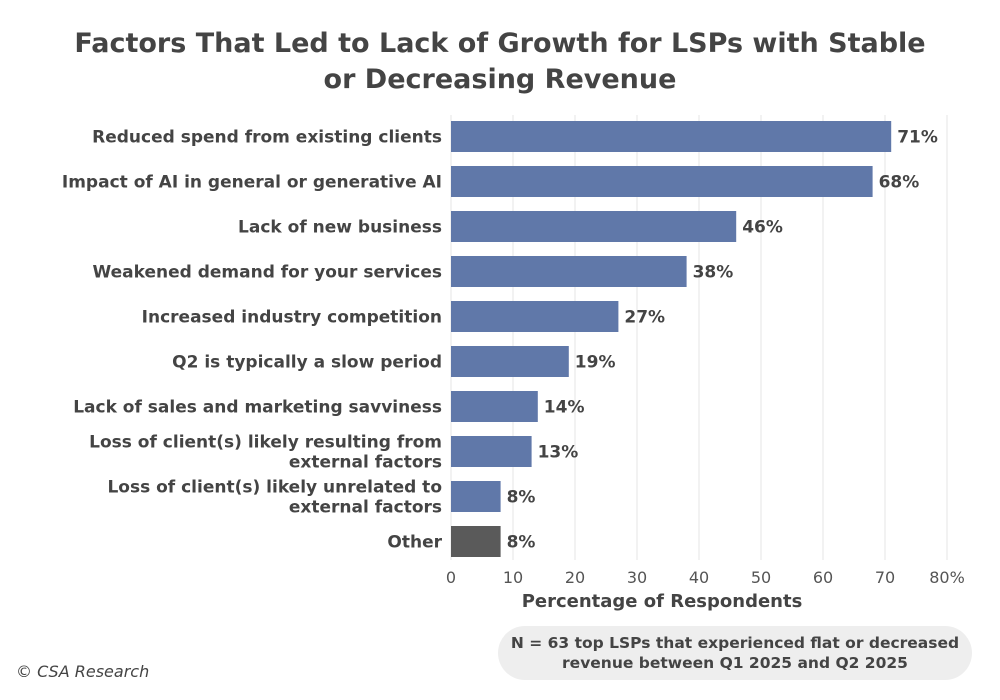  What do you see at coordinates (83, 671) in the screenshot?
I see `copyright-text: © CSA Research` at bounding box center [83, 671].